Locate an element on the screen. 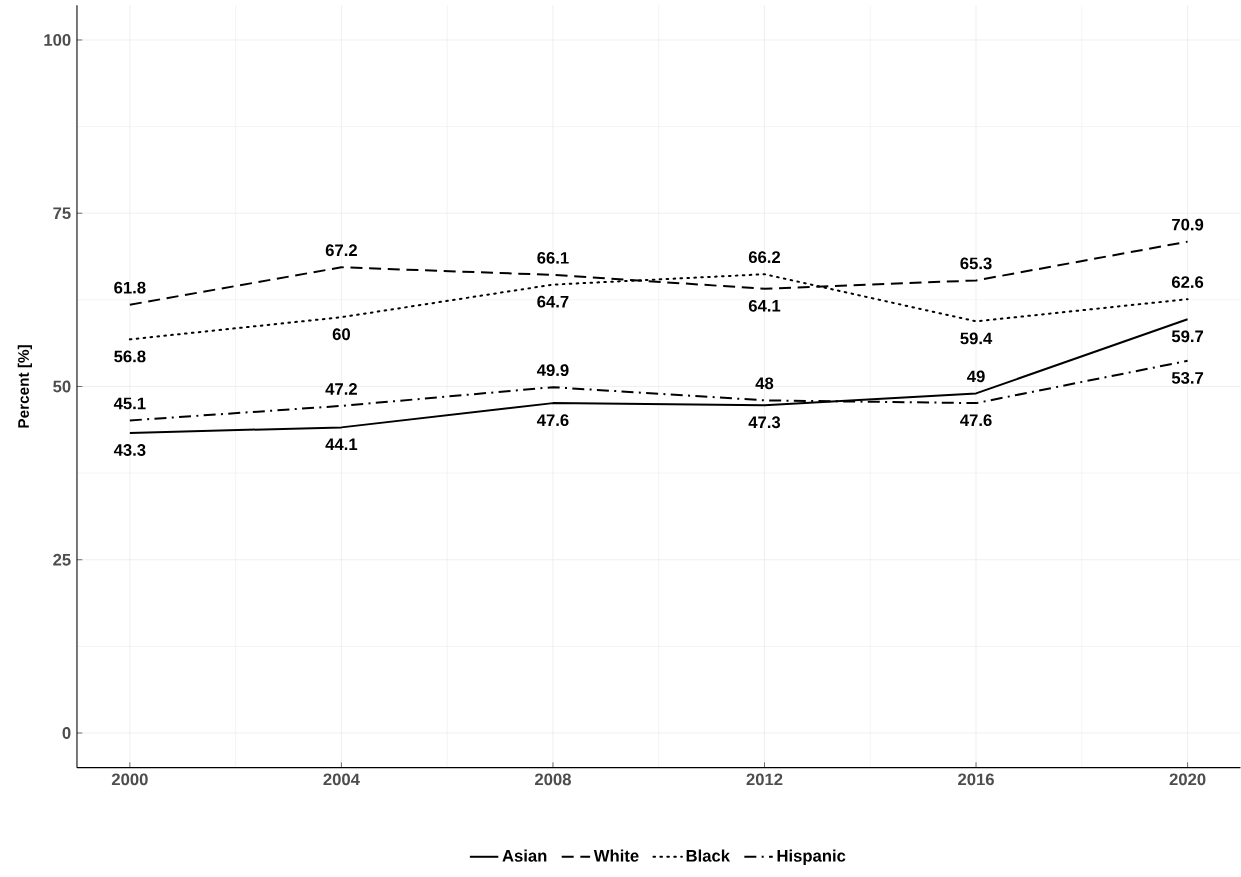  data-label: 49.9 is located at coordinates (552, 370).